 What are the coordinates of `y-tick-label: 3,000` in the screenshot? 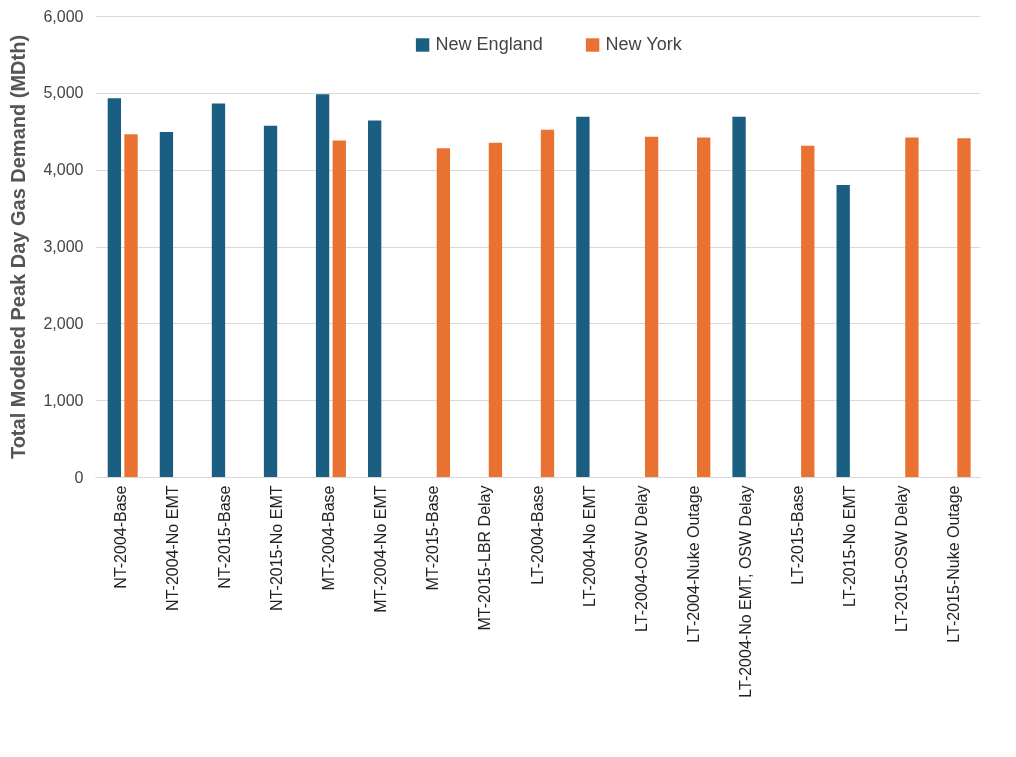 It's located at (63, 246).